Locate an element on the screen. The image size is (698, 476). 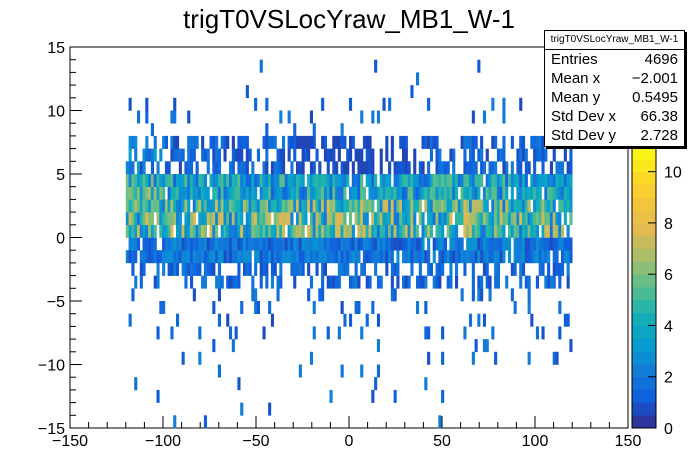
x-tick-label: −100 is located at coordinates (163, 441).